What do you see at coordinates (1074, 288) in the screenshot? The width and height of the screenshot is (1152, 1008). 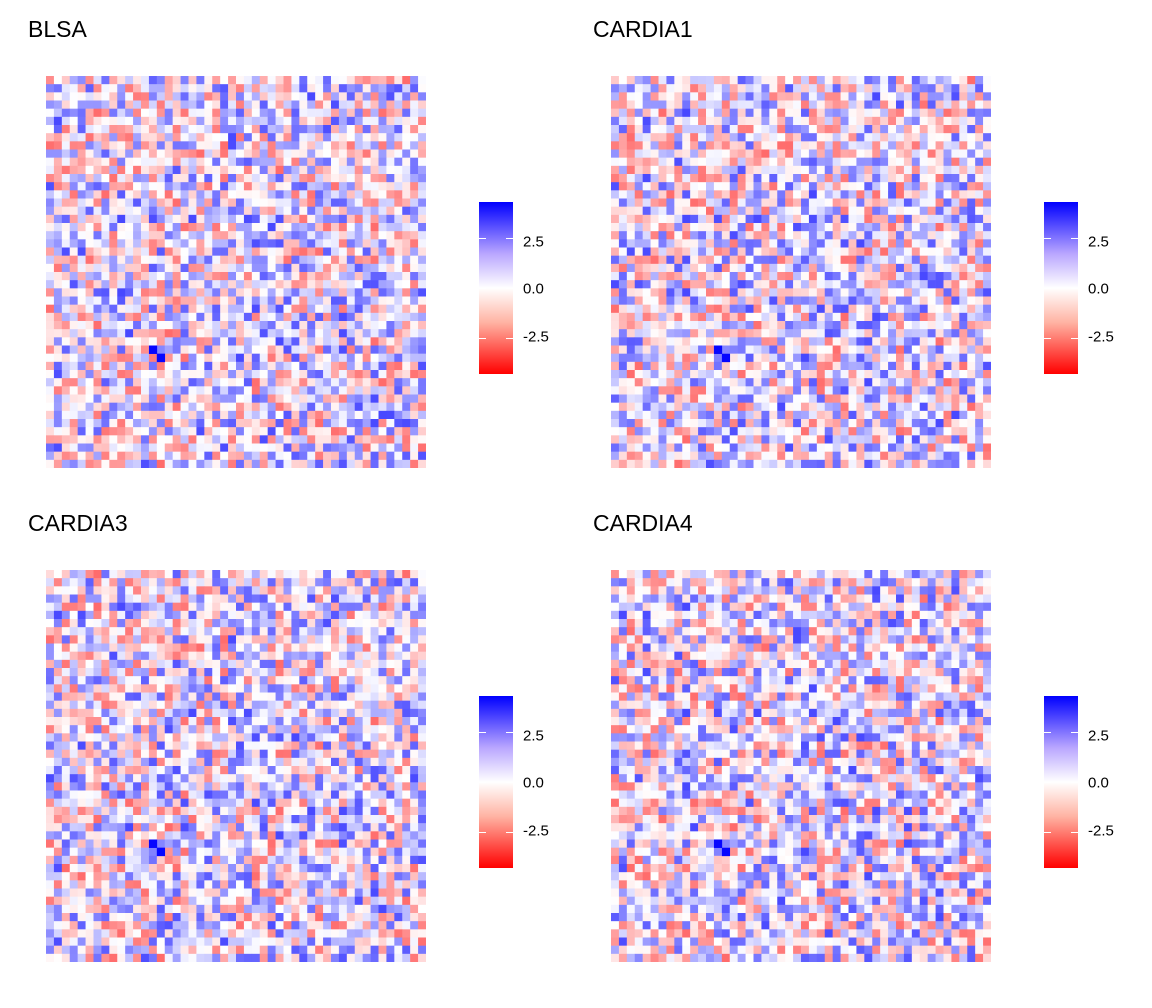 I see `legend-tick-mark` at bounding box center [1074, 288].